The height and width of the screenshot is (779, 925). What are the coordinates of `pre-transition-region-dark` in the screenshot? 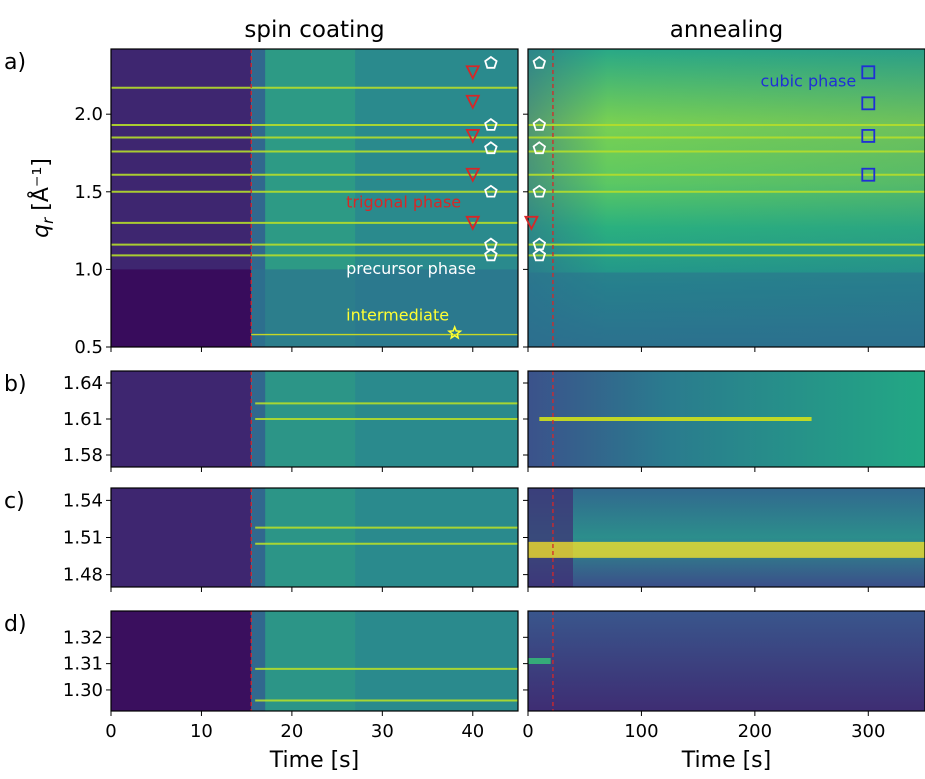 It's located at (181, 661).